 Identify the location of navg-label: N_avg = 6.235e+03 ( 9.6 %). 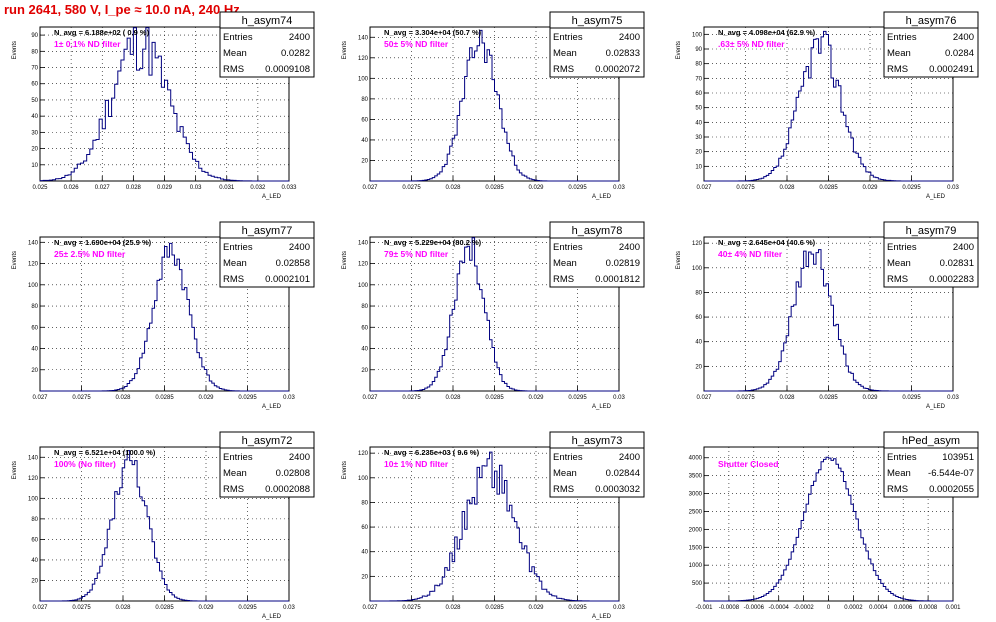
(432, 452).